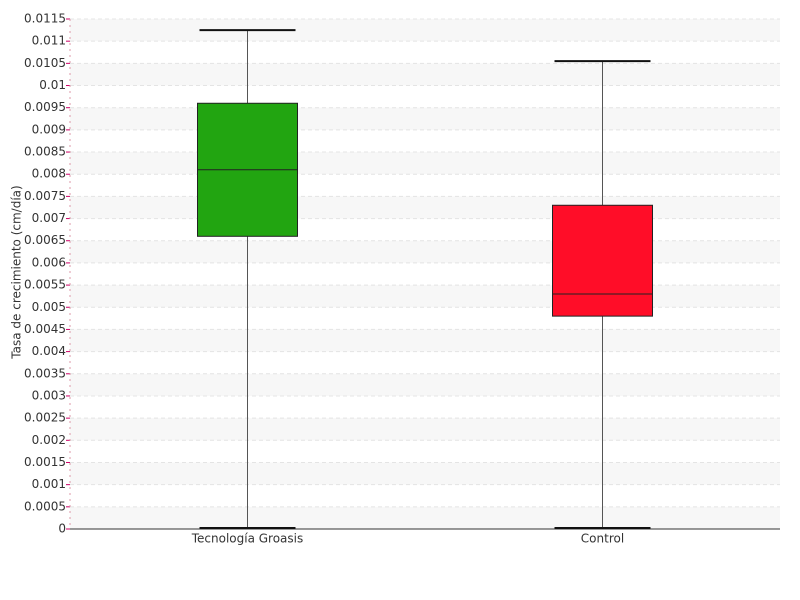 Image resolution: width=800 pixels, height=600 pixels. Describe the element at coordinates (49, 218) in the screenshot. I see `y-tick-label: 0.007` at that location.